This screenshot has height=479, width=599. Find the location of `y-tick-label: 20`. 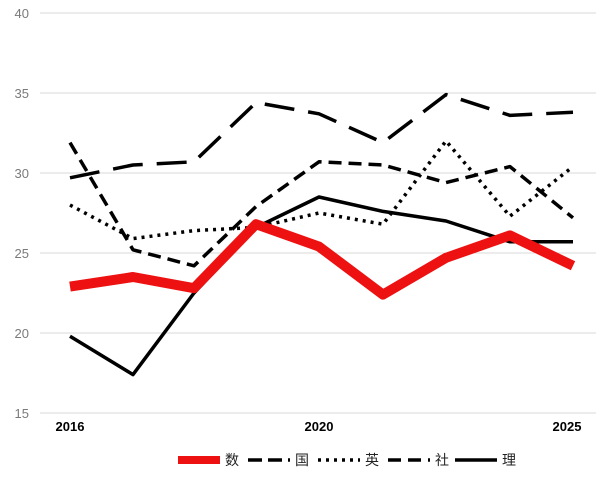

y-tick-label: 20 is located at coordinates (22, 333).